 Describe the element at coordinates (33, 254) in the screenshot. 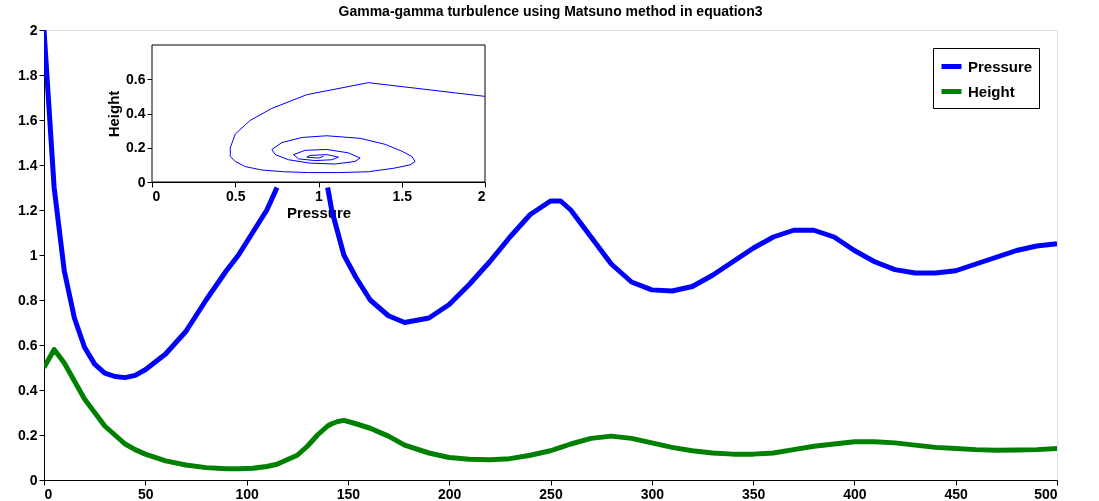

I see `y-tick-label: 1` at that location.